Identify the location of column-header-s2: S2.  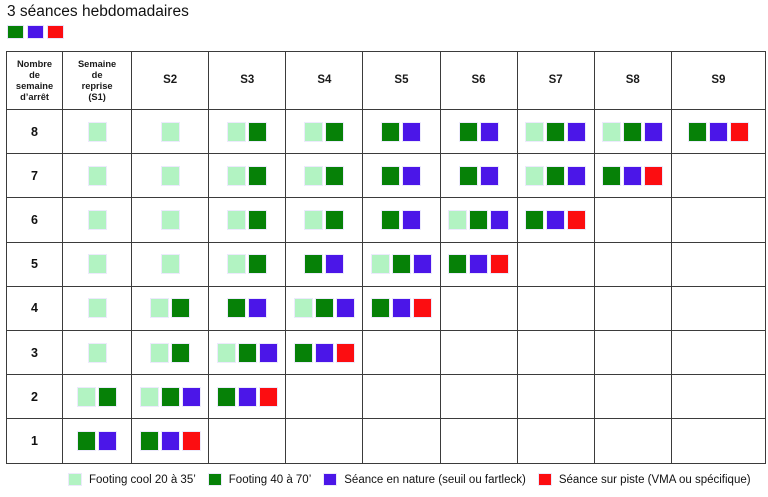
(170, 80).